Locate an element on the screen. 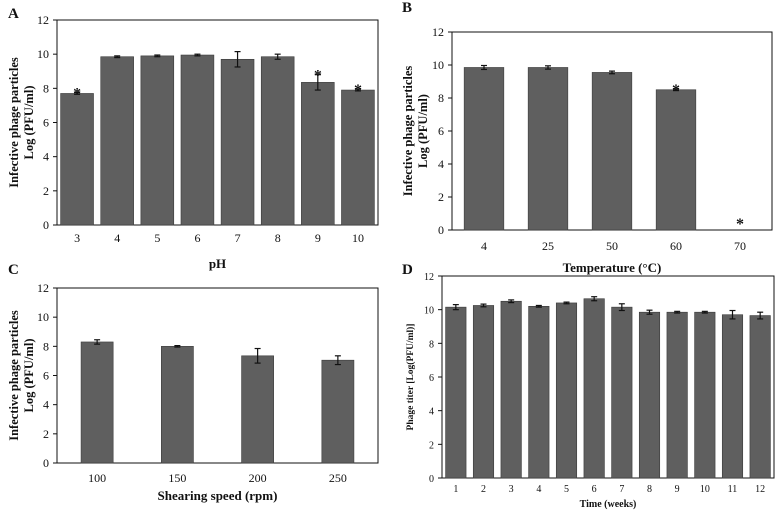 Image resolution: width=778 pixels, height=510 pixels. x-tick-label: 200 is located at coordinates (258, 478).